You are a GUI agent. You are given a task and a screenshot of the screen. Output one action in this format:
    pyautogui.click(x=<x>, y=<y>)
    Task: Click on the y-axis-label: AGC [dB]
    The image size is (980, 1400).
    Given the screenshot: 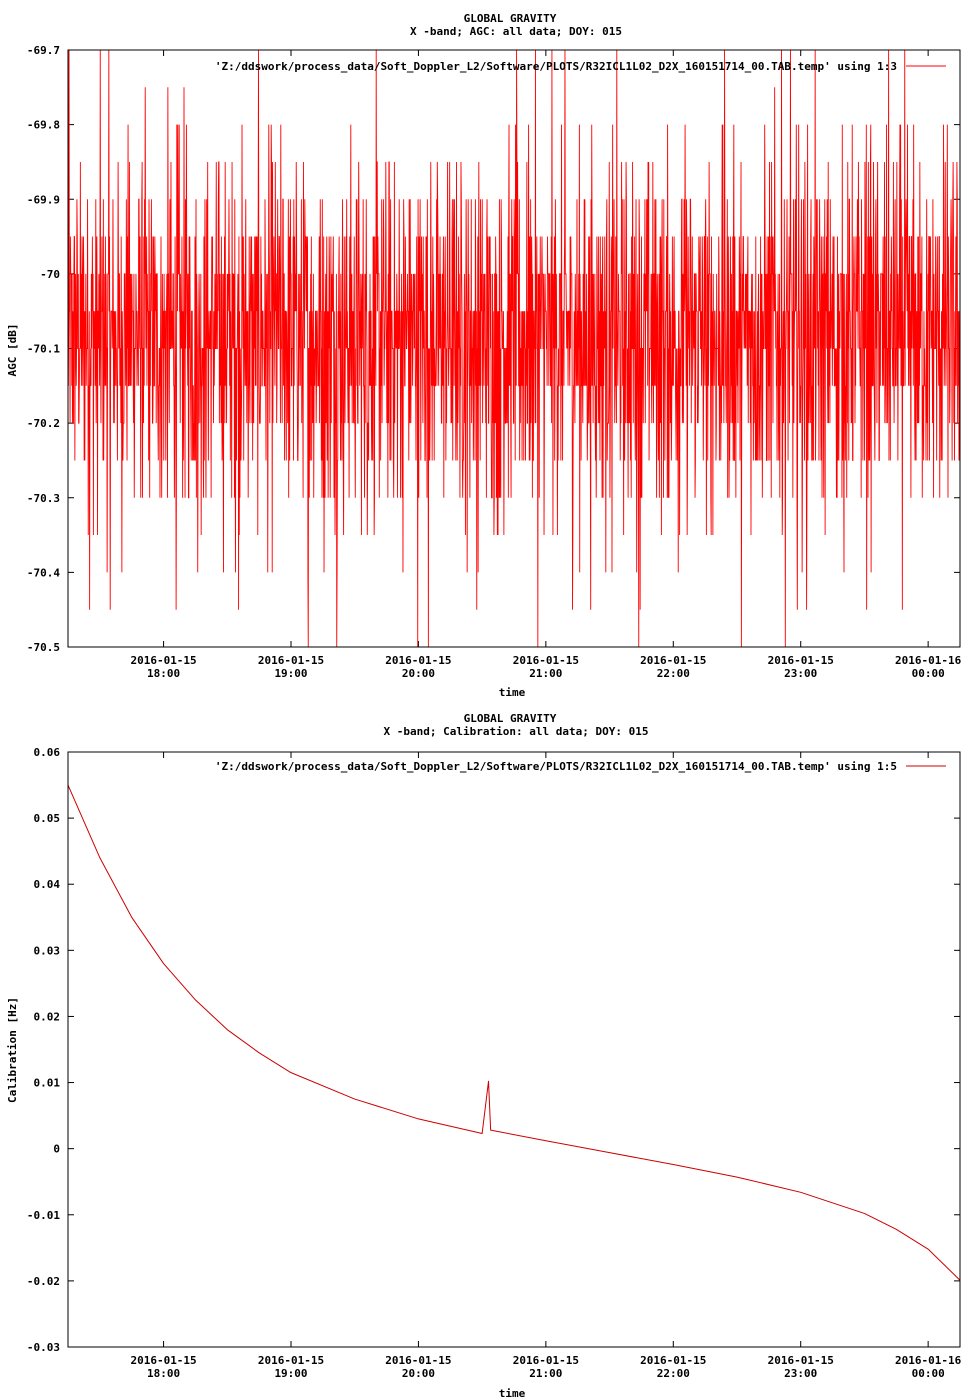 What is the action you would take?
    pyautogui.click(x=12, y=350)
    